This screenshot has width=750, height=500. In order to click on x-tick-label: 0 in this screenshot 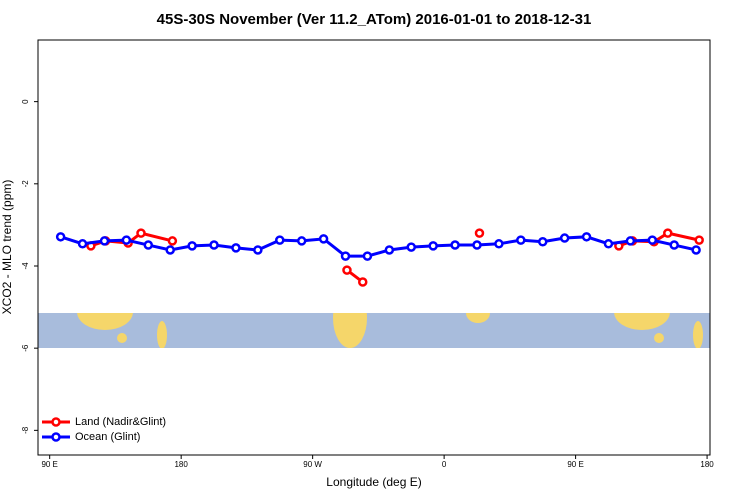, I will do `click(444, 464)`.